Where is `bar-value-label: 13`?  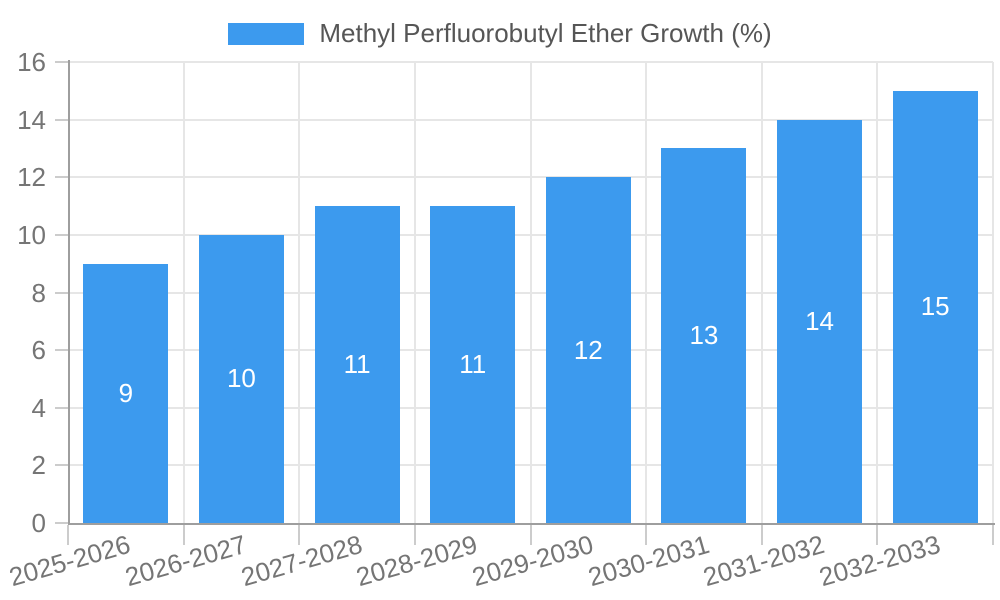
bar-value-label: 13 is located at coordinates (704, 335).